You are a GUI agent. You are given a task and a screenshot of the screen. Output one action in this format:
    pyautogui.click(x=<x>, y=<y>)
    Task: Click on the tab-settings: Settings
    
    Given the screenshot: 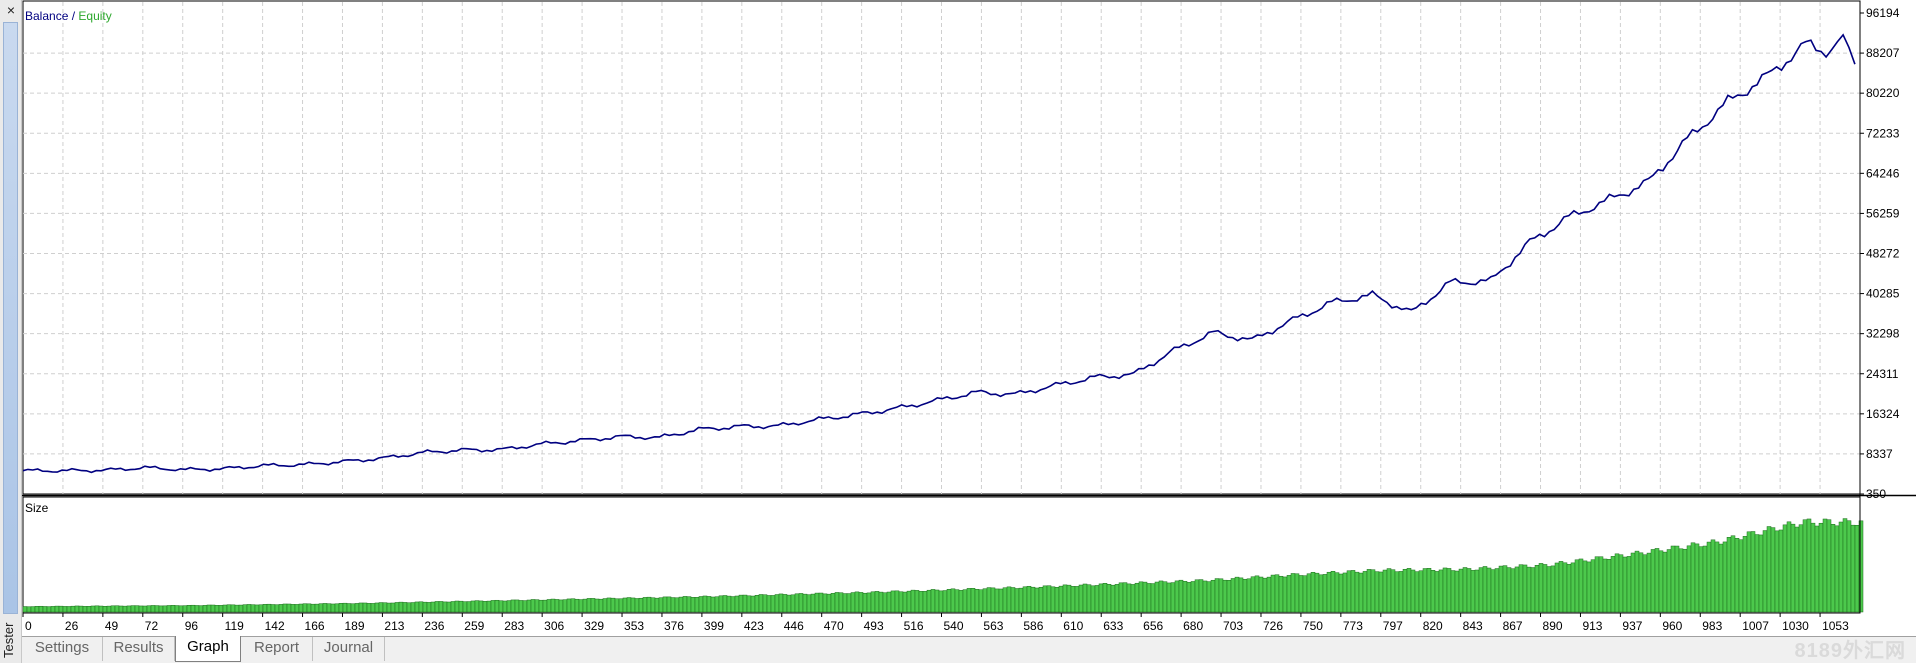 What is the action you would take?
    pyautogui.click(x=62, y=649)
    